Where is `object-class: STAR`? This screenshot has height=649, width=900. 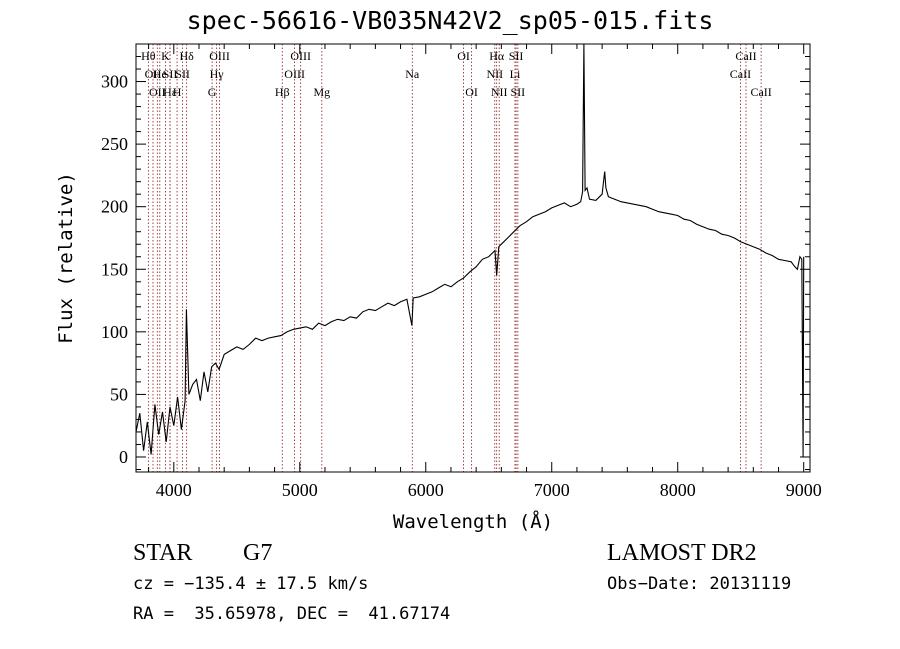
object-class: STAR is located at coordinates (163, 553).